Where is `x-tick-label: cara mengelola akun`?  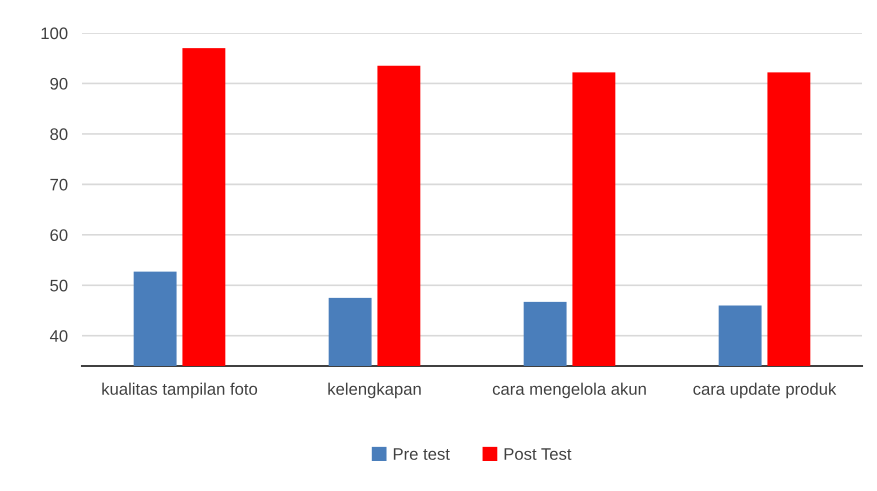
x-tick-label: cara mengelola akun is located at coordinates (569, 390).